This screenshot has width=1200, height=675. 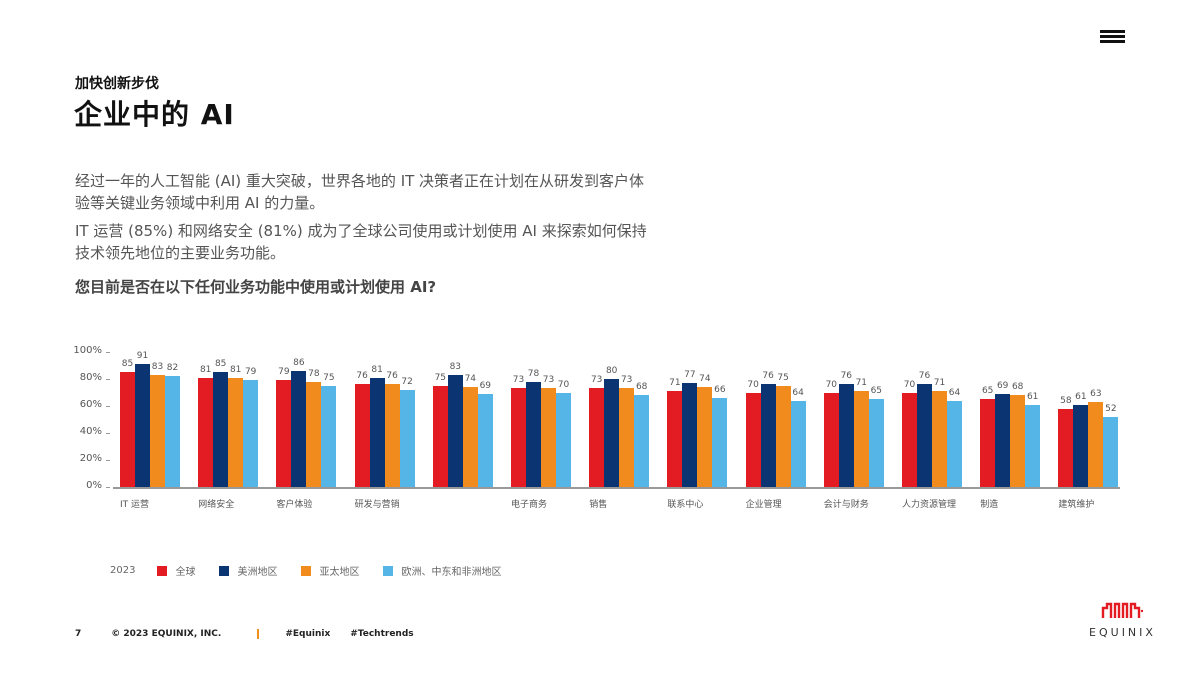 I want to click on data-label: 64, so click(x=954, y=392).